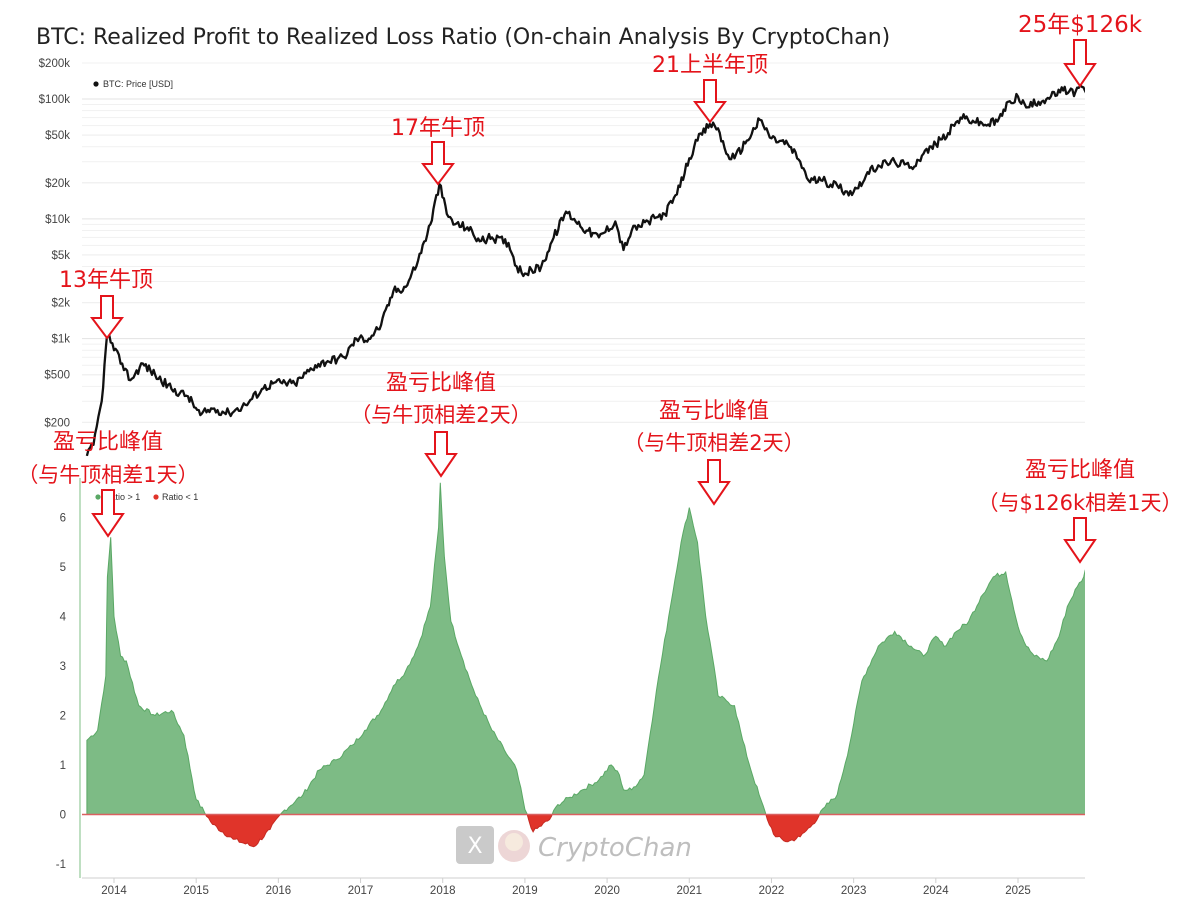 The width and height of the screenshot is (1200, 914). Describe the element at coordinates (438, 128) in the screenshot. I see `annotation-2017-top: 17年牛顶` at that location.